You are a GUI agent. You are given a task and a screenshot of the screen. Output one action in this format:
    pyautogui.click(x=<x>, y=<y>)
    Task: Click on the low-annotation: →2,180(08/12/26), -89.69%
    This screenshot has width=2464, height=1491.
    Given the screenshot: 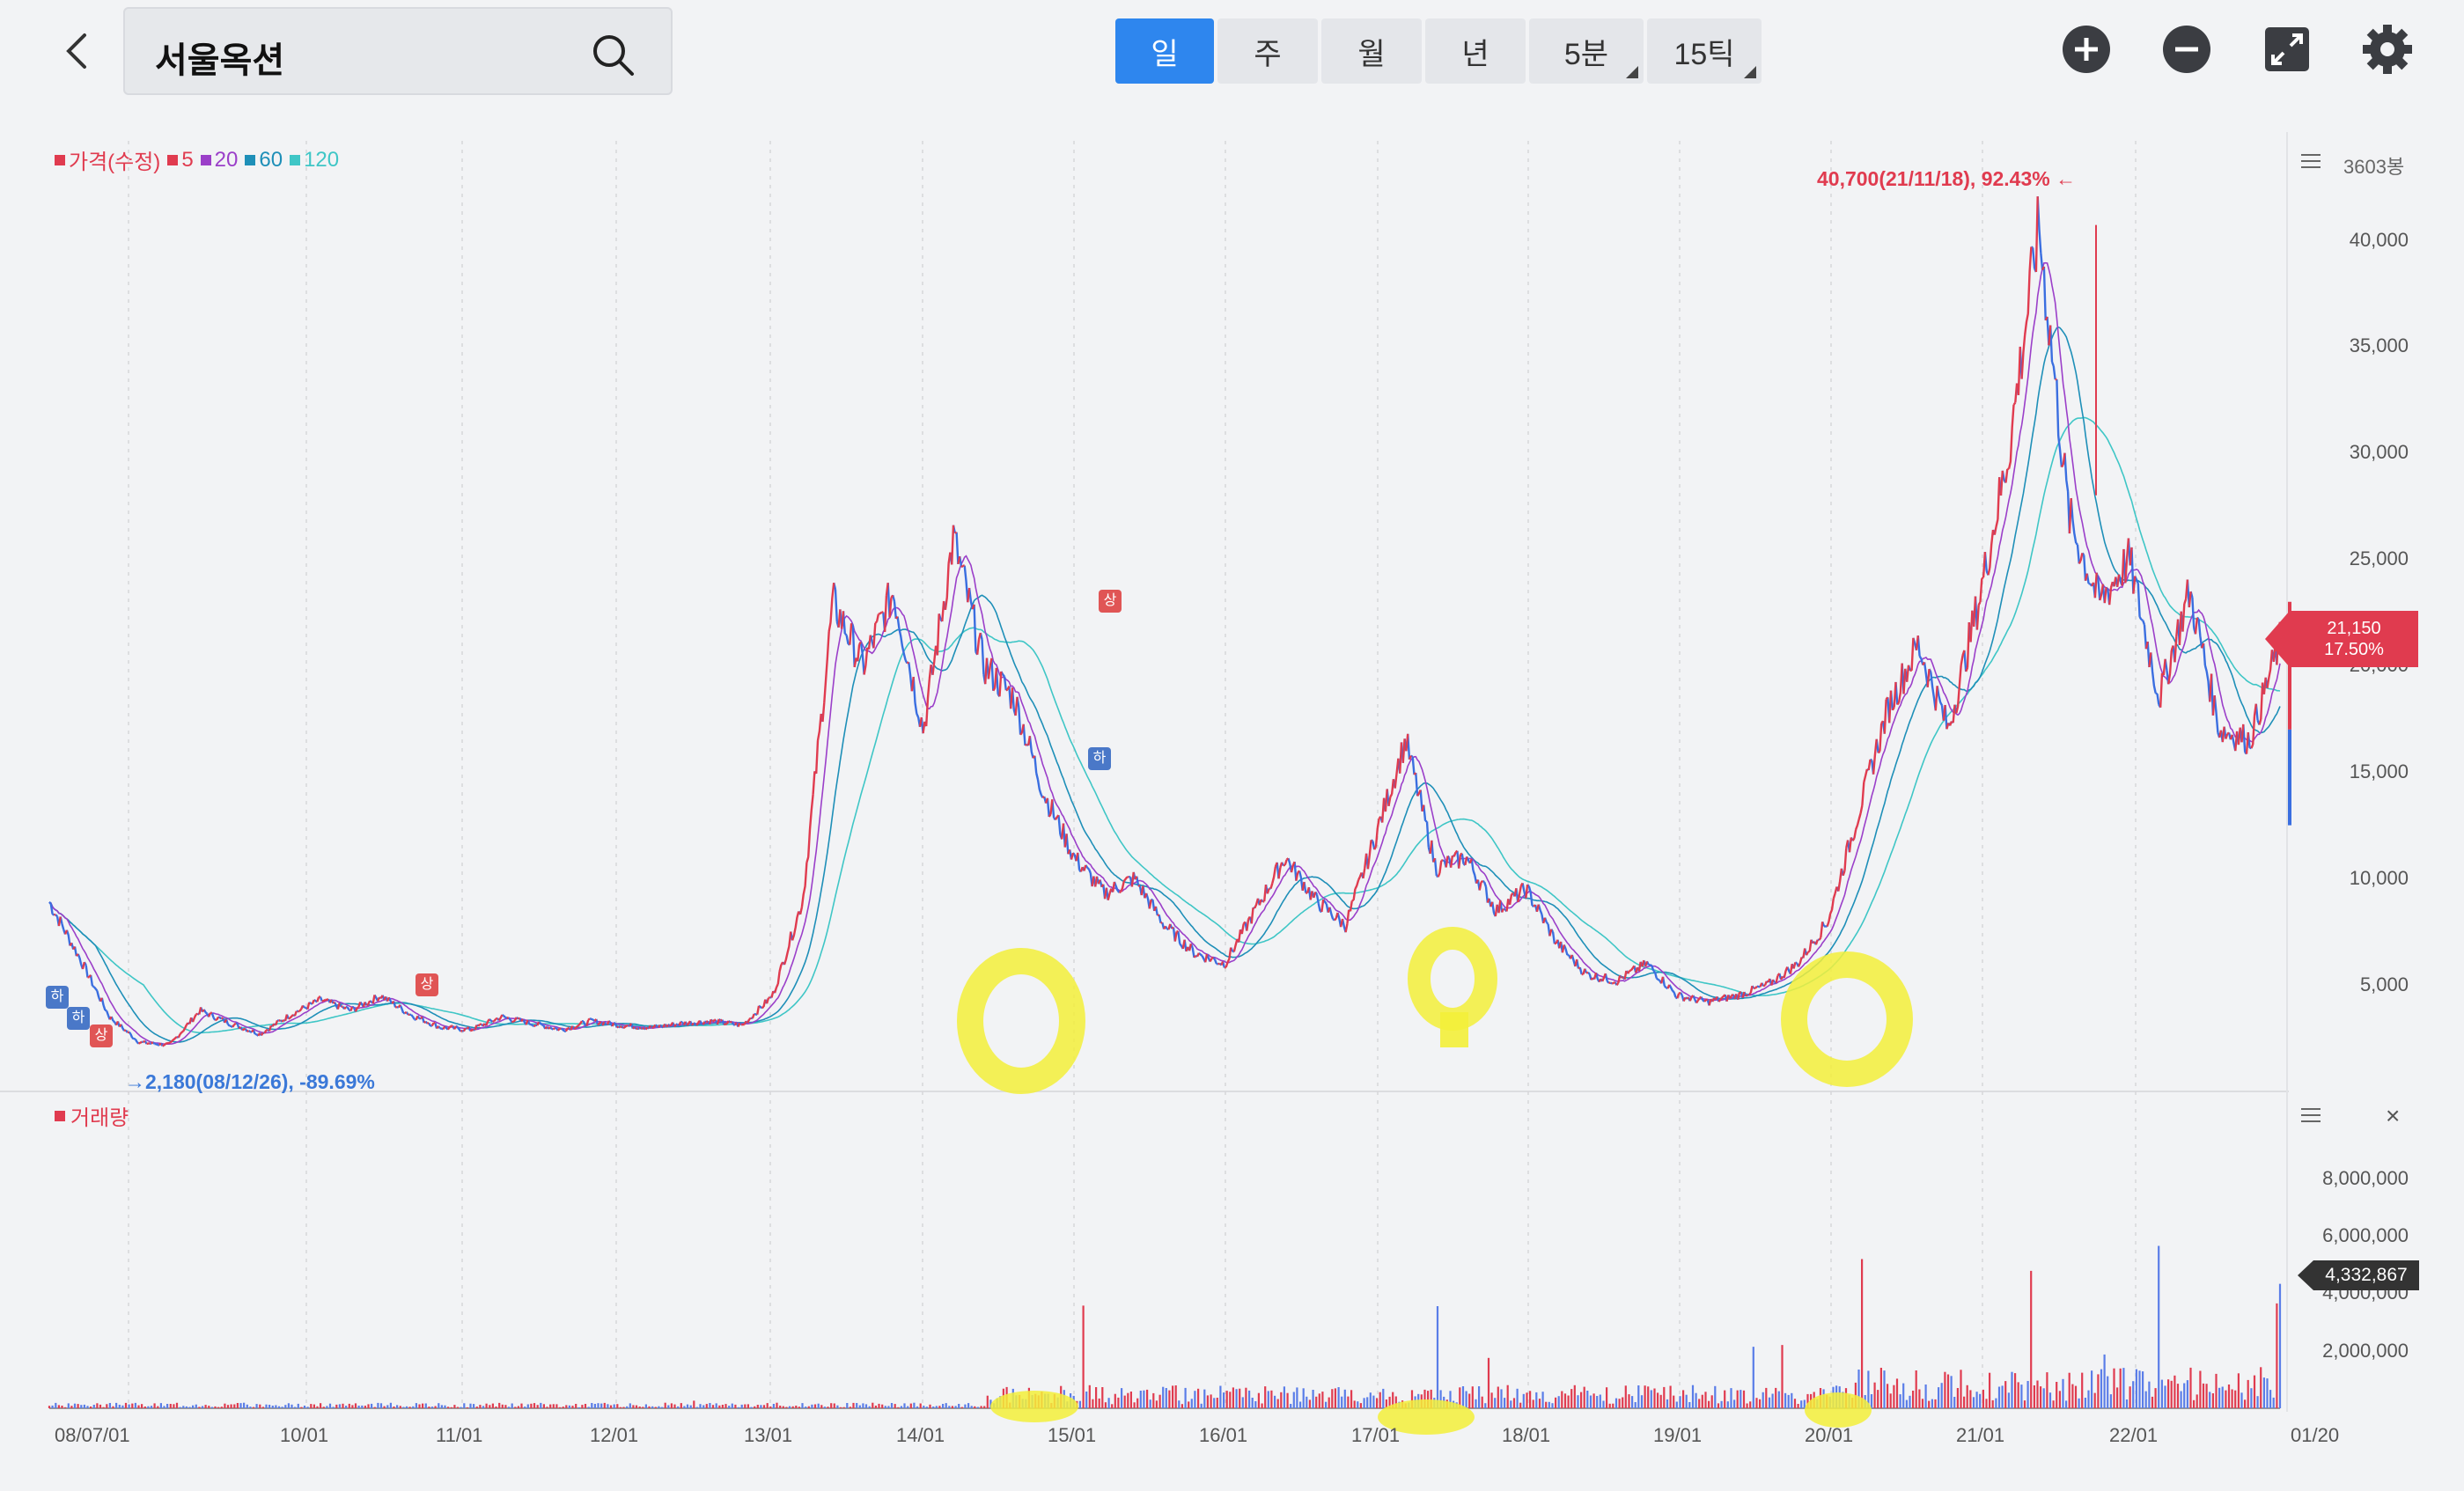 What is the action you would take?
    pyautogui.click(x=250, y=1081)
    